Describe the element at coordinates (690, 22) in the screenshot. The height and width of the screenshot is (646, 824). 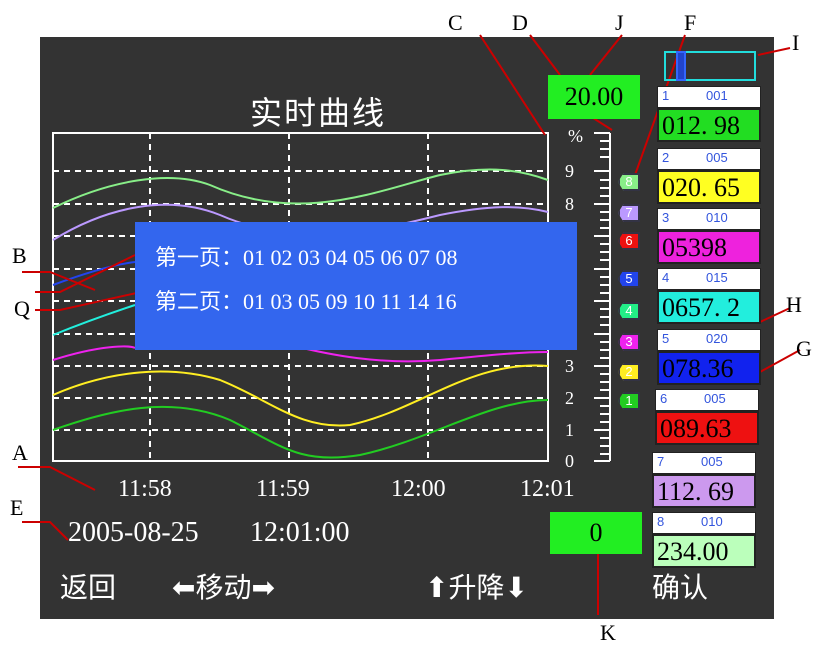
I see `callout-label: F` at that location.